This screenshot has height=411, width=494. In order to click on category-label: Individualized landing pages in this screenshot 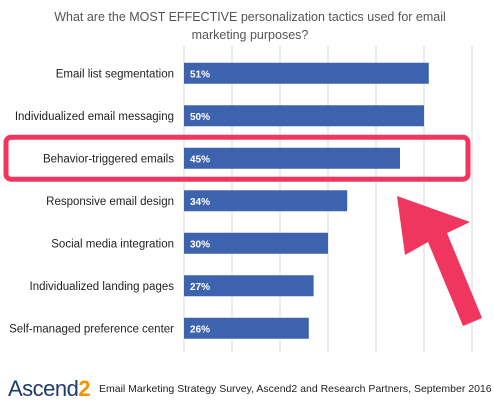, I will do `click(102, 287)`.